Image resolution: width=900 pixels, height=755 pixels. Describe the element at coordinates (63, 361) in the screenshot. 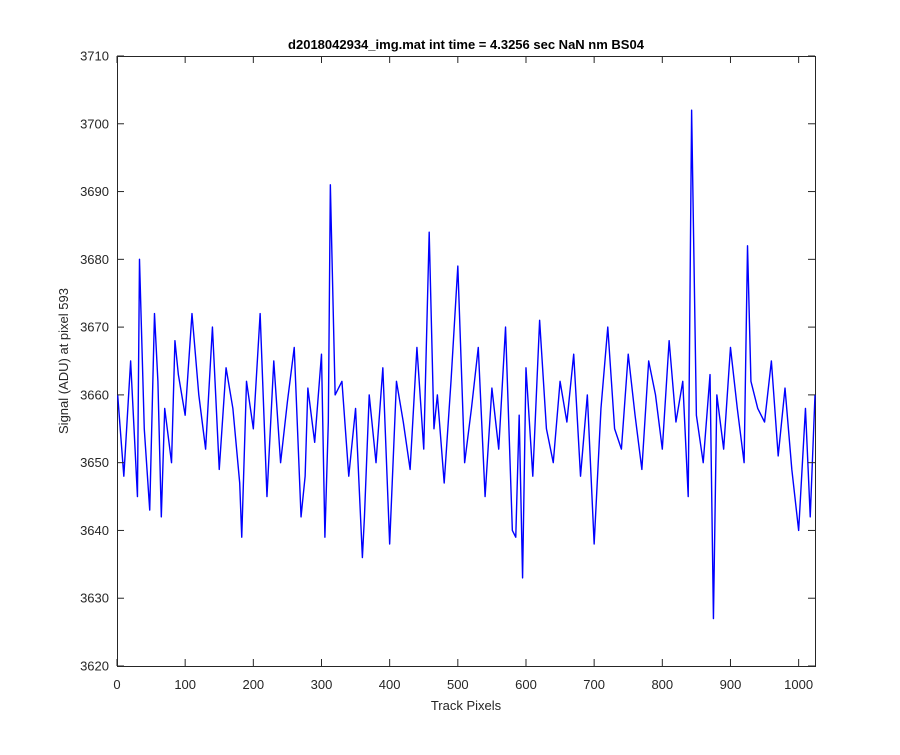

I see `y-axis-label: Signal (ADU) at pixel 593` at that location.